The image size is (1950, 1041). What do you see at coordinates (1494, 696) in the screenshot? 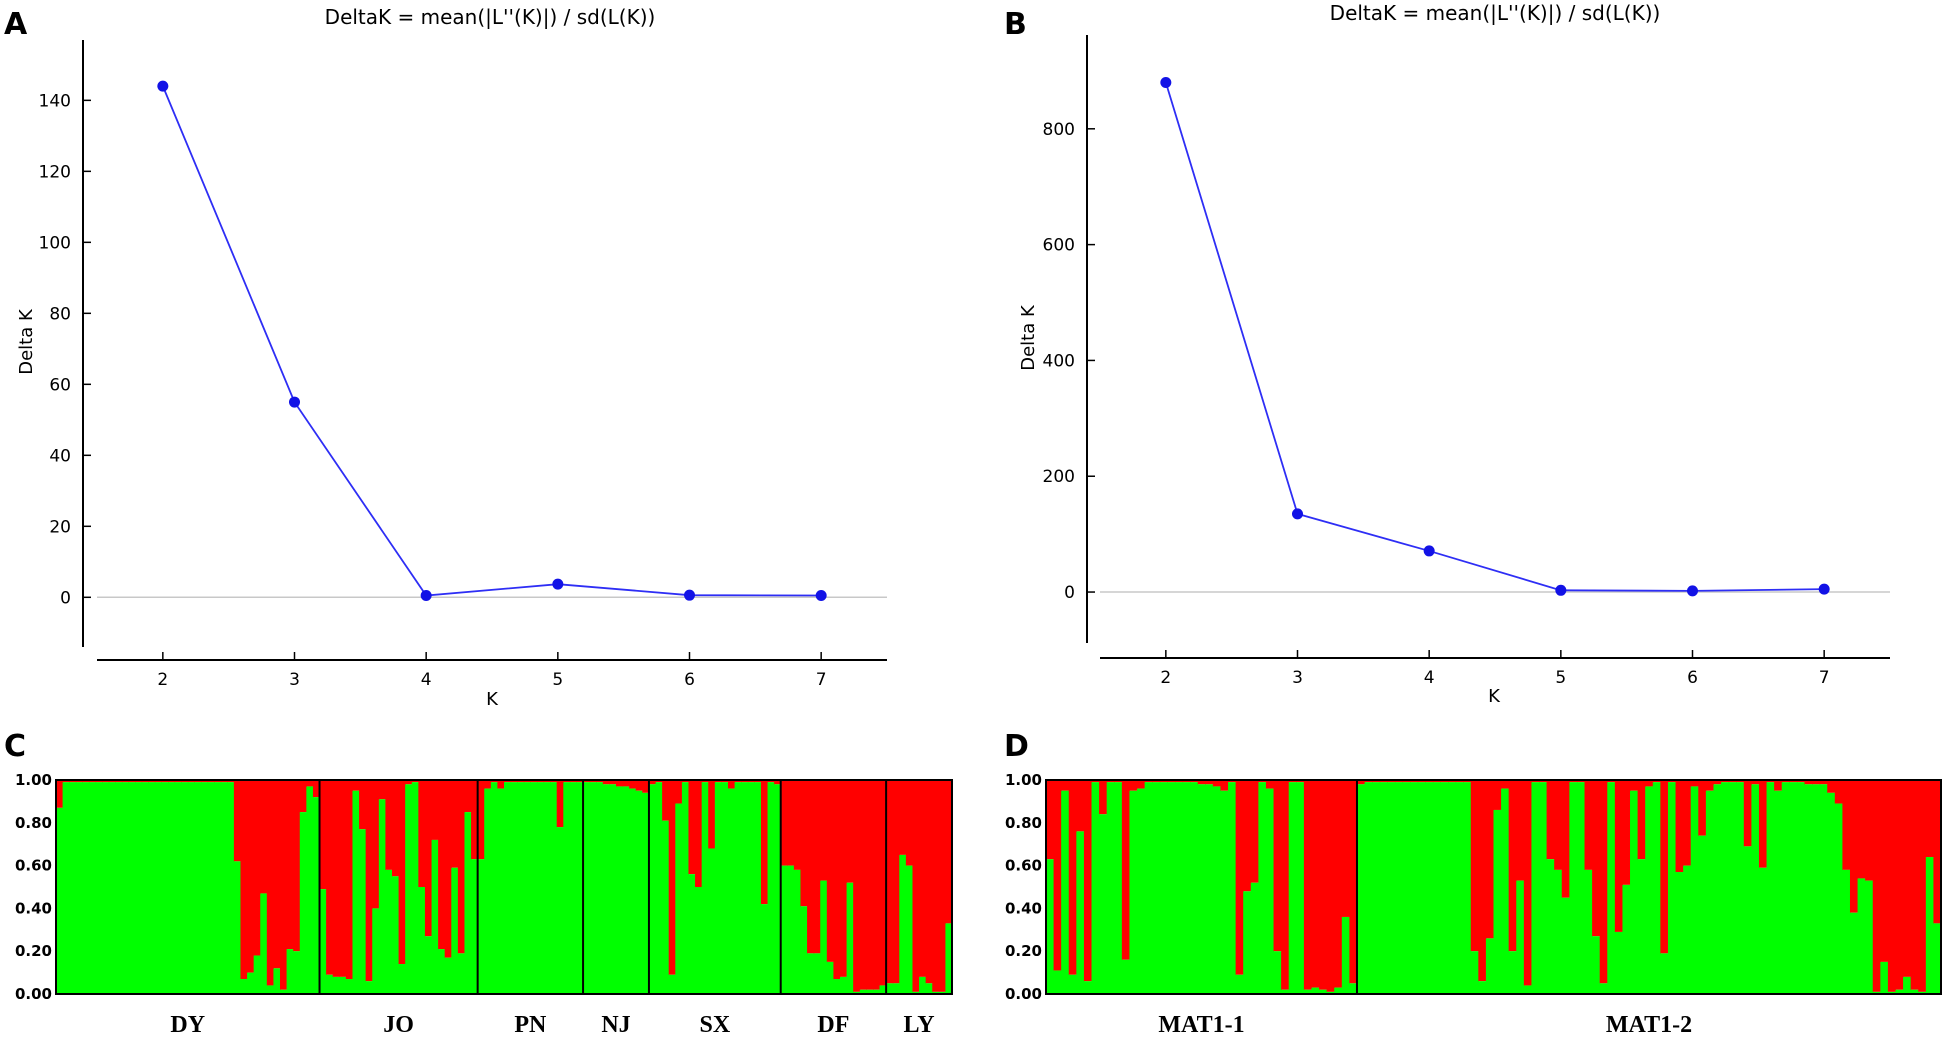
I see `chart-b-xlabel: K` at bounding box center [1494, 696].